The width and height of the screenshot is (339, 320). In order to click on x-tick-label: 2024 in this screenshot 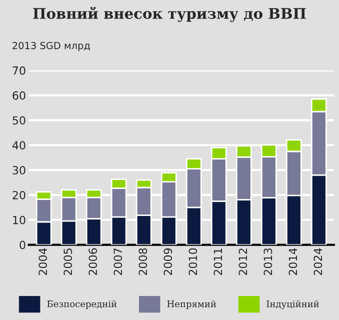, I will do `click(318, 262)`.